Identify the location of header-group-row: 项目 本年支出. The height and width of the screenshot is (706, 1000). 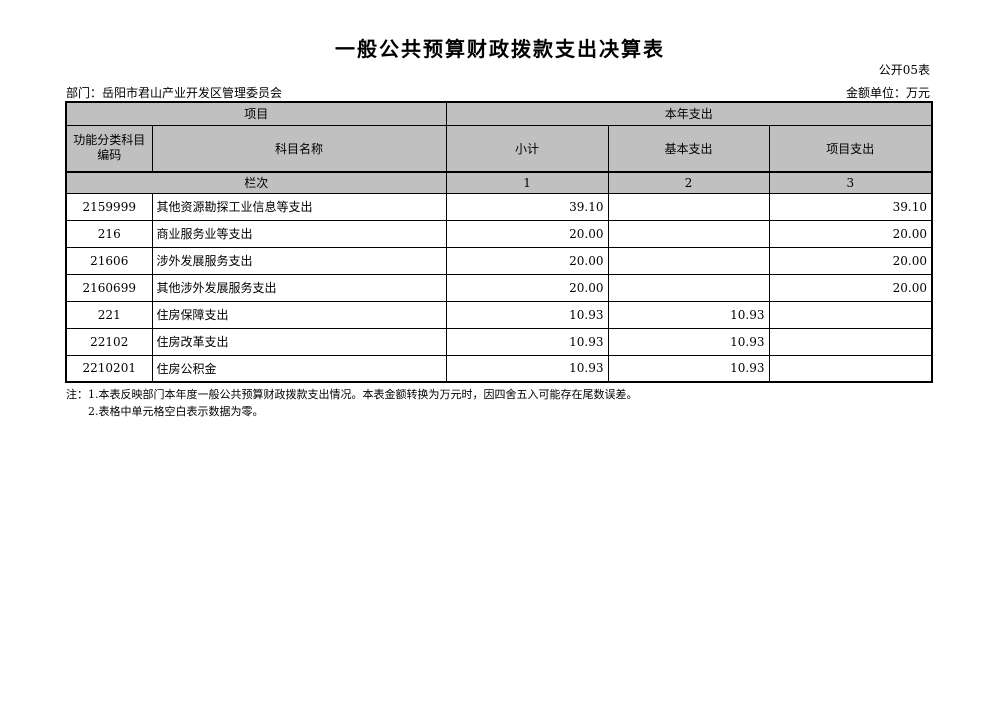
(499, 113).